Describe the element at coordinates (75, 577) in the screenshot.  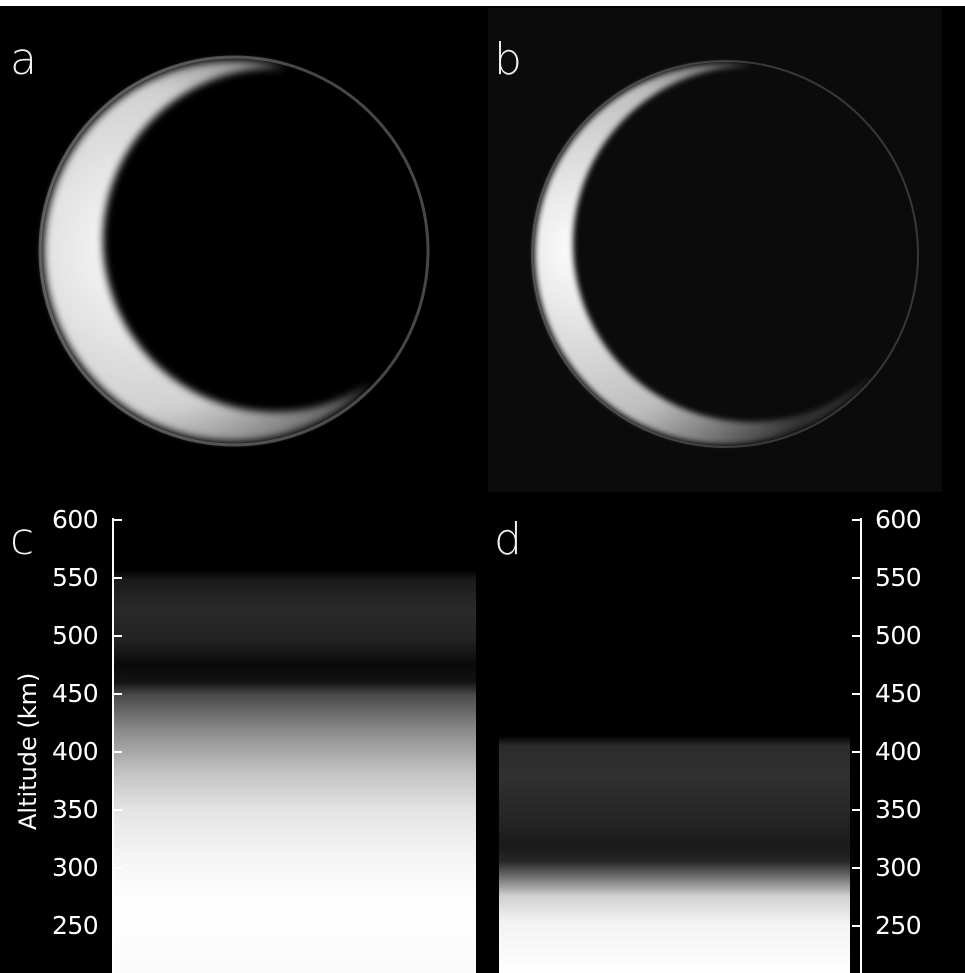
I see `panel-c-tick-label: 550` at that location.